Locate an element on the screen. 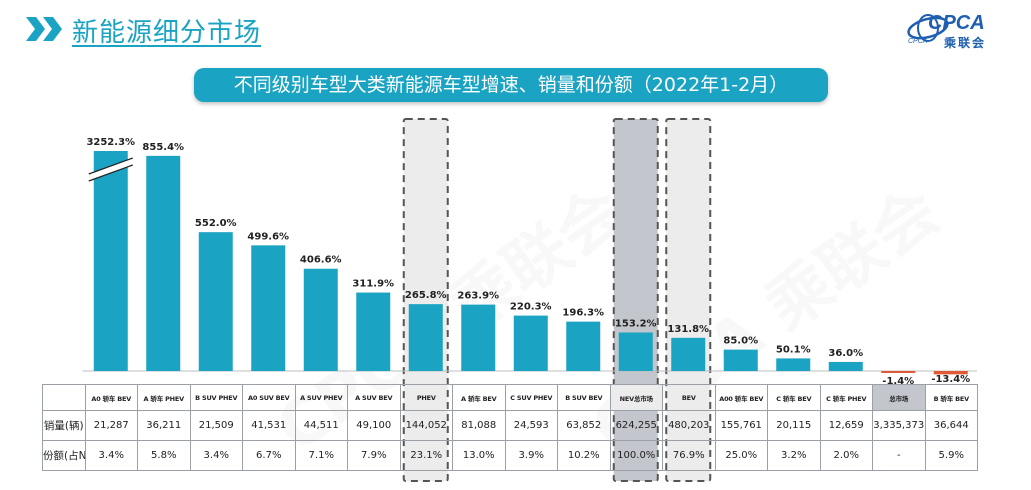 The height and width of the screenshot is (490, 1031). table-cell-share: 100.0% is located at coordinates (636, 455).